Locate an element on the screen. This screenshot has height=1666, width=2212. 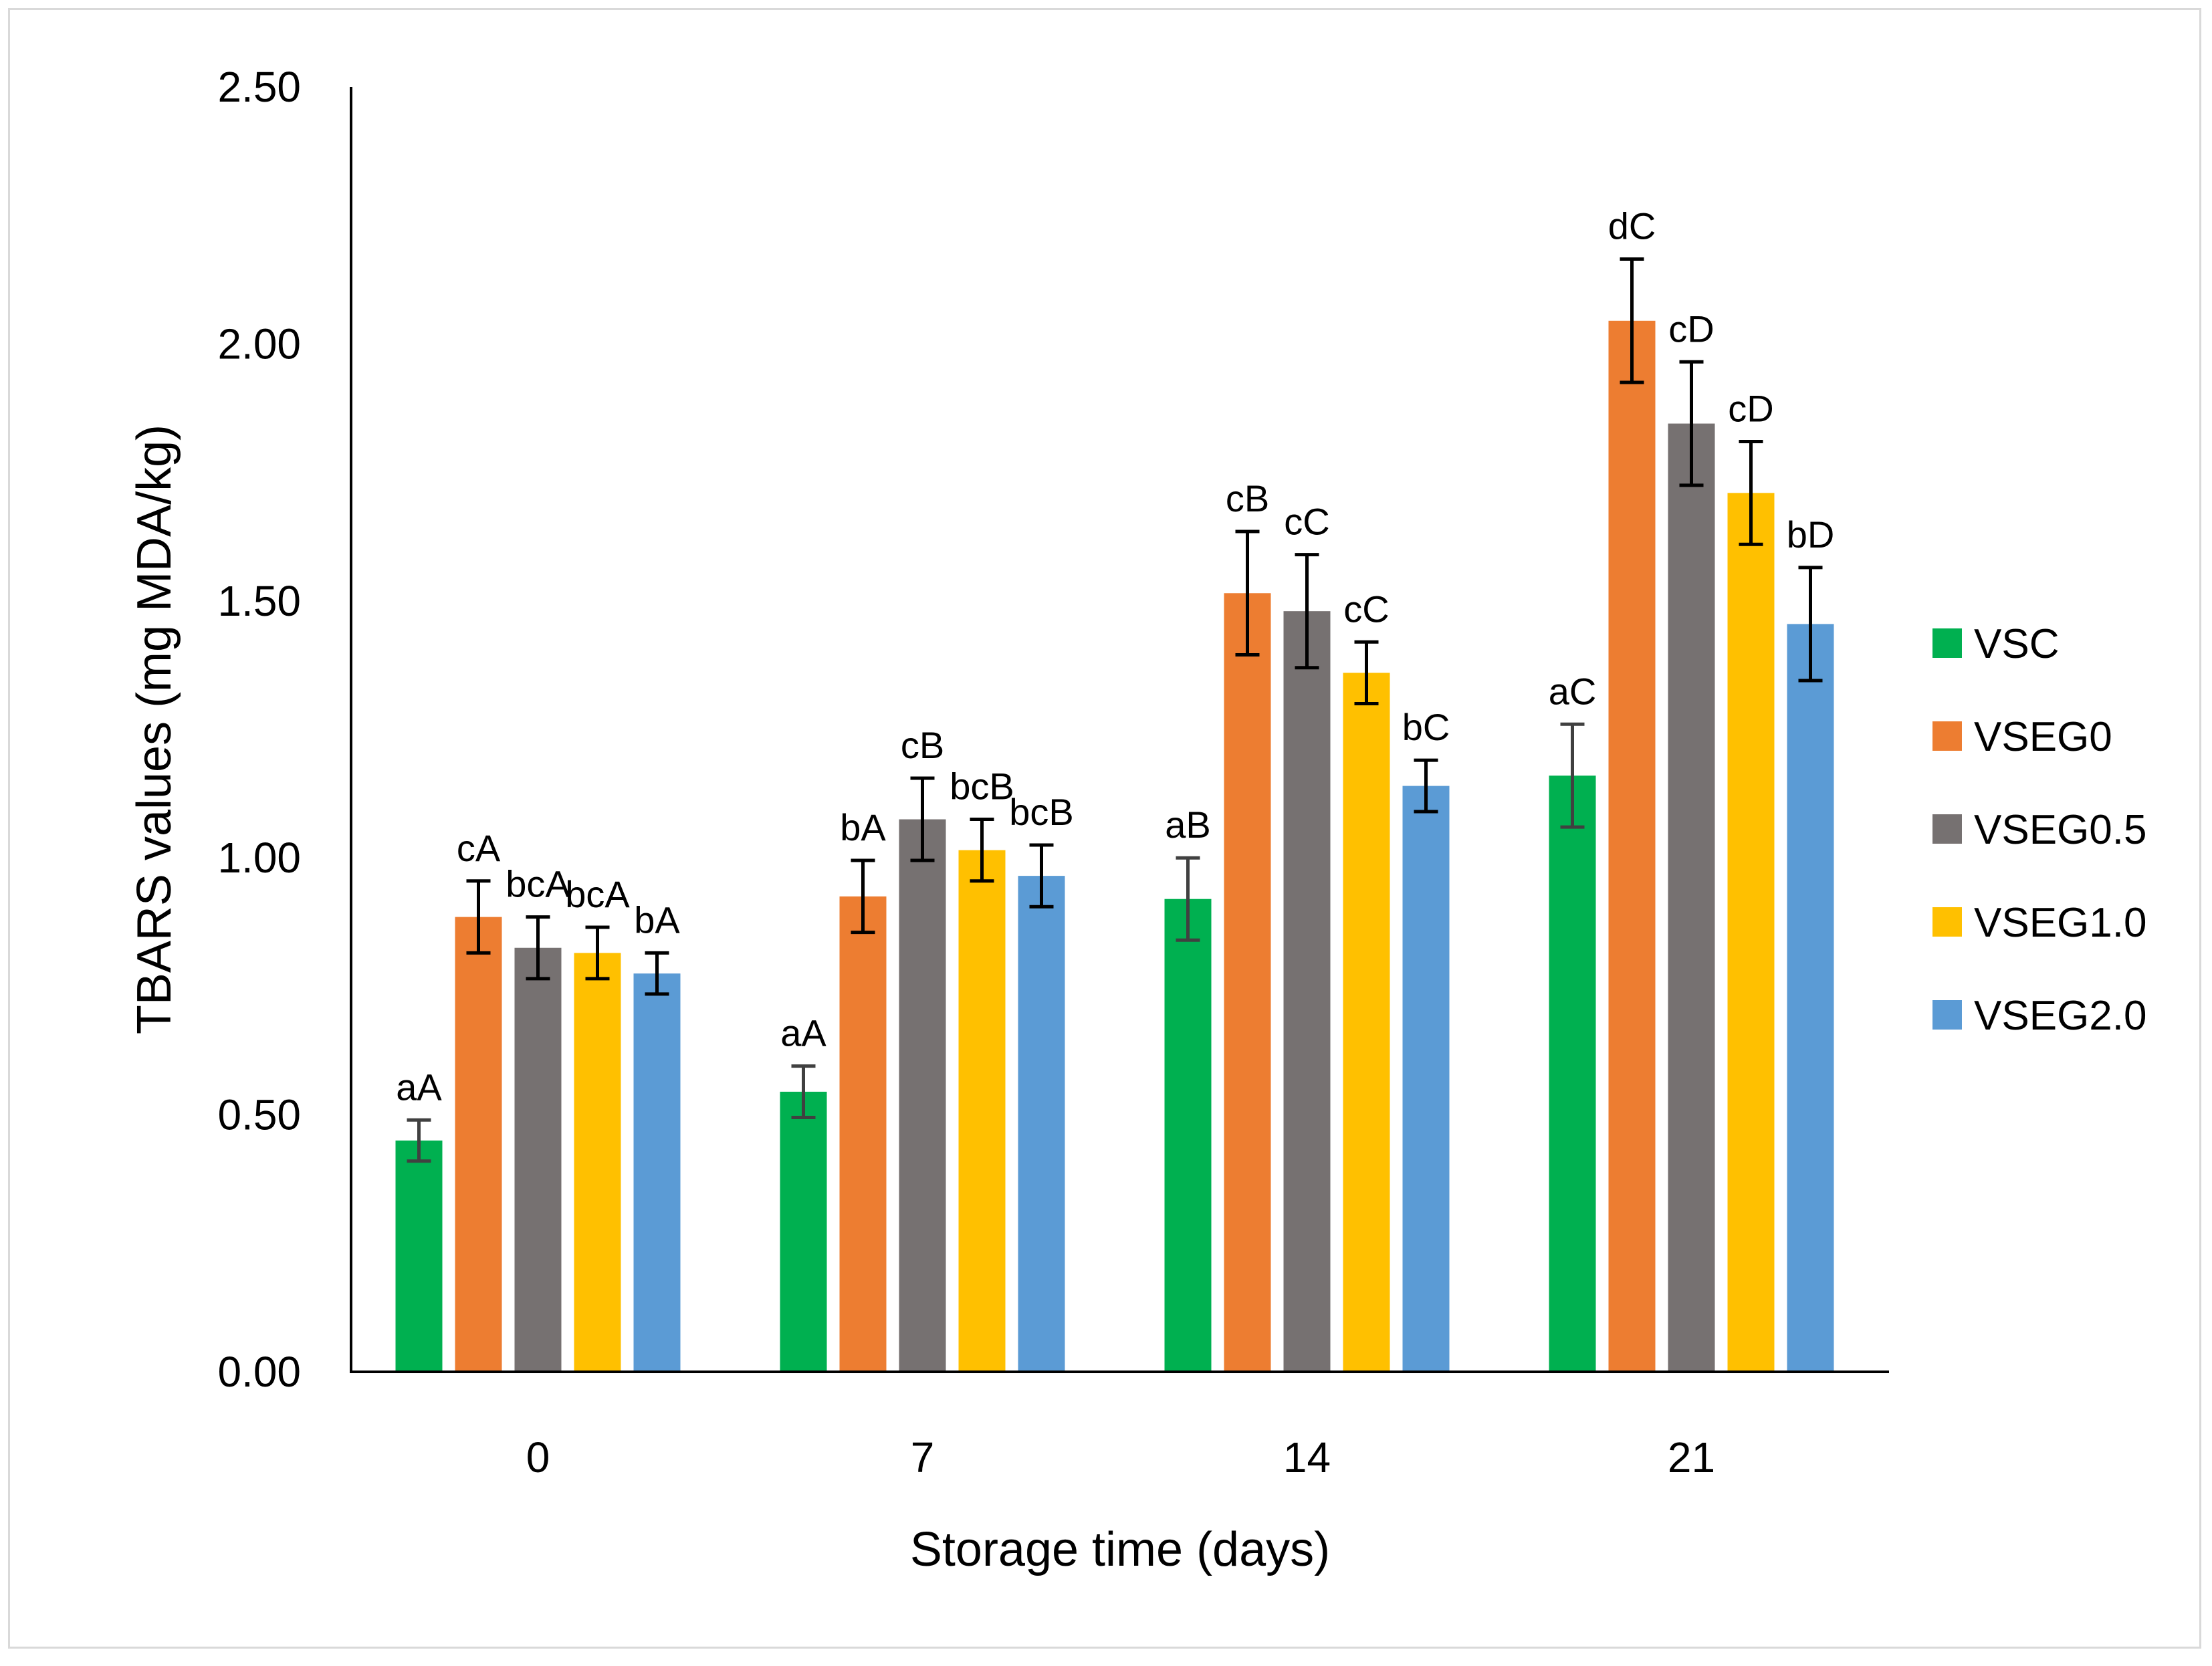
data-label: bC is located at coordinates (1426, 727).